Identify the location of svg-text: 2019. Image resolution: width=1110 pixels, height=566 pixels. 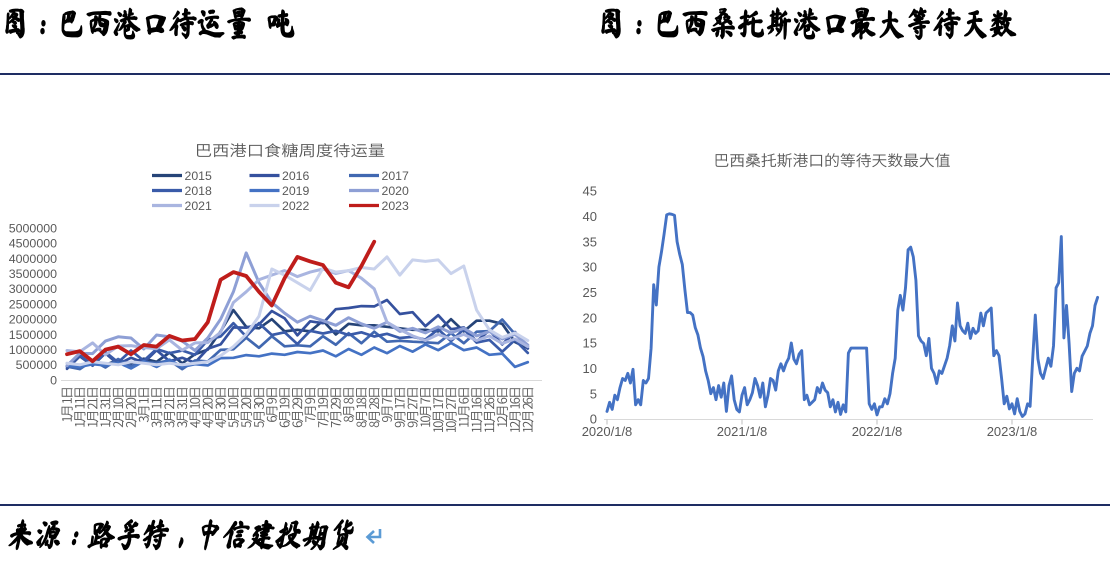
(296, 191).